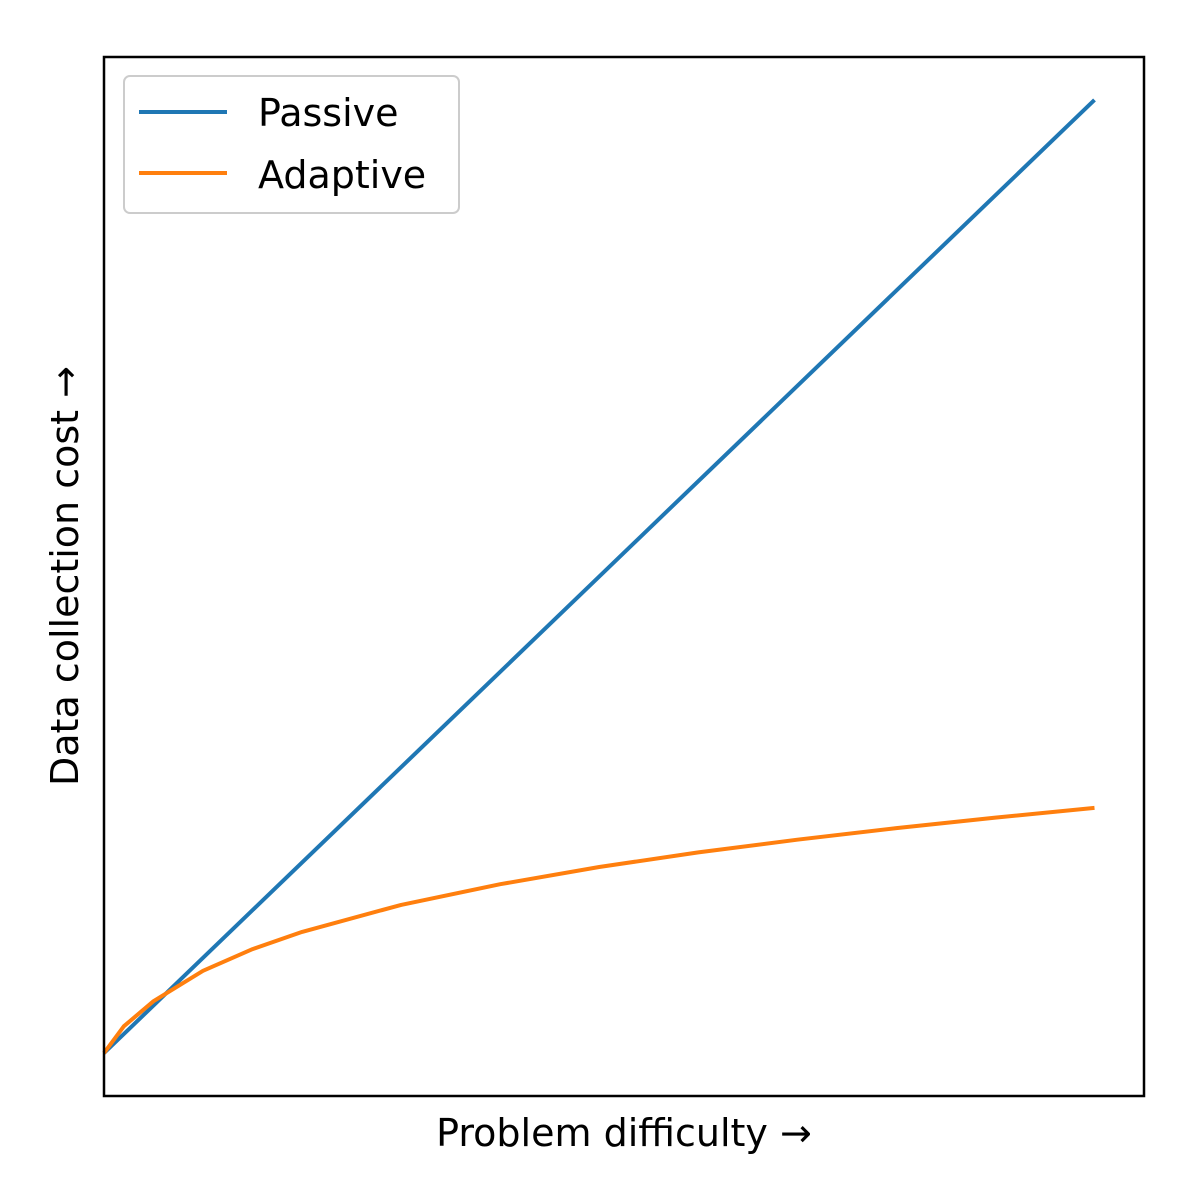 Image resolution: width=1200 pixels, height=1200 pixels. I want to click on x-axis-label: Problem difficulty →, so click(624, 1133).